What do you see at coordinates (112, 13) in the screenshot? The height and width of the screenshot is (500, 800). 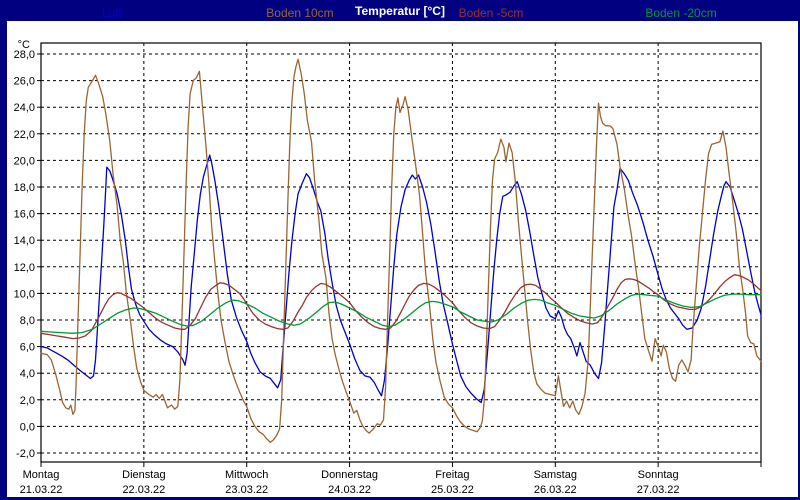 I see `legend-item-luft: Luft` at bounding box center [112, 13].